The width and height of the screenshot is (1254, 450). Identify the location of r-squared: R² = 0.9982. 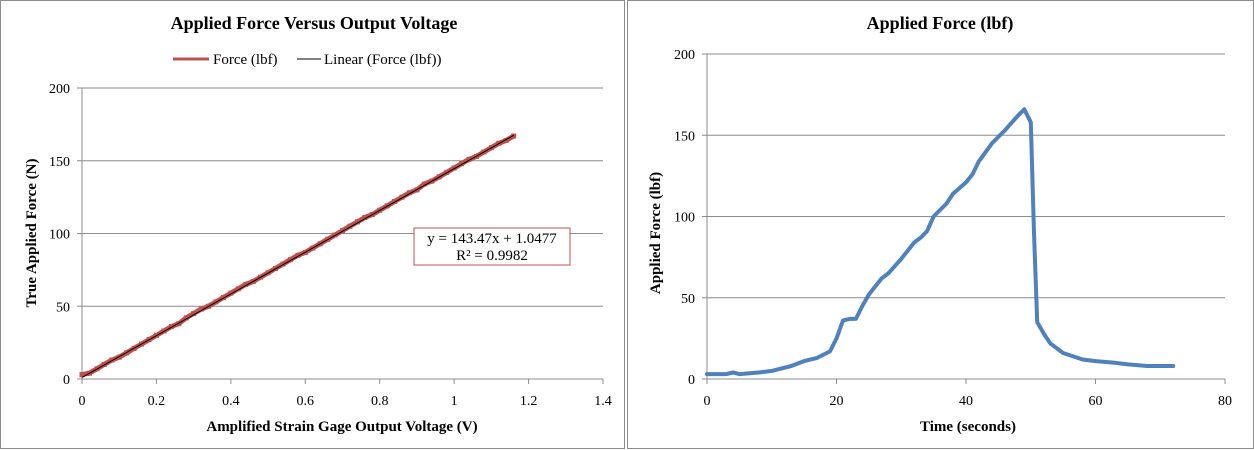
(492, 256).